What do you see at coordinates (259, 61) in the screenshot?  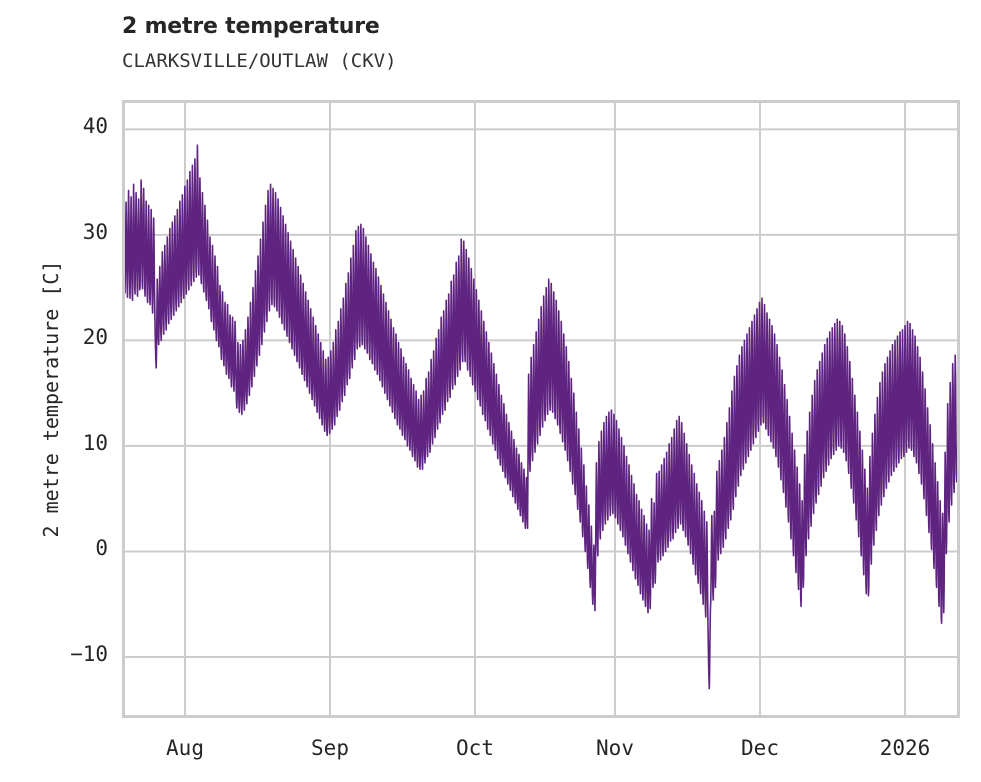 I see `chart-subtitle: CLARKSVILLE/OUTLAW (CKV)` at bounding box center [259, 61].